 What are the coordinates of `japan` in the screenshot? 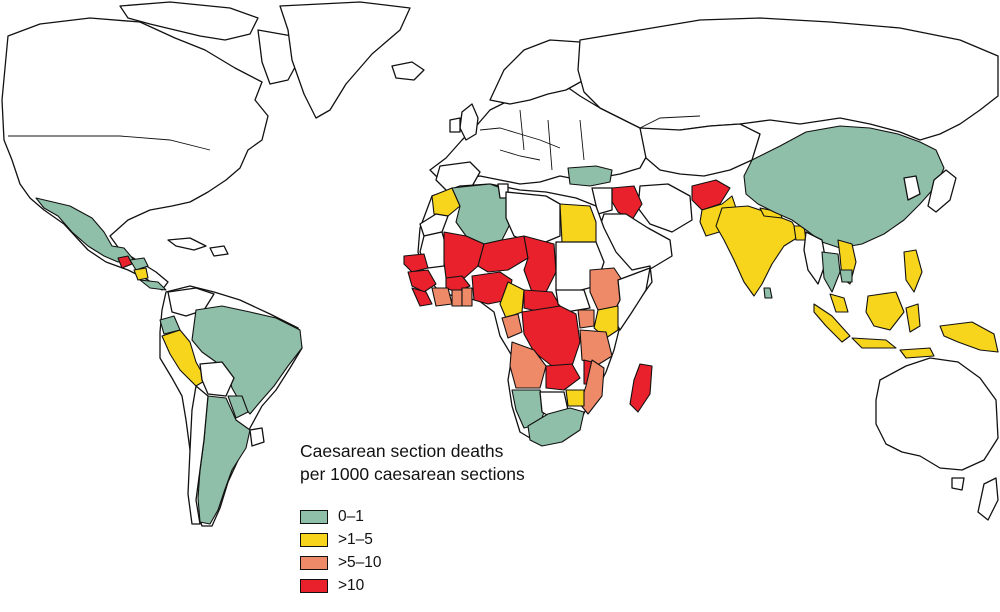 It's located at (942, 191).